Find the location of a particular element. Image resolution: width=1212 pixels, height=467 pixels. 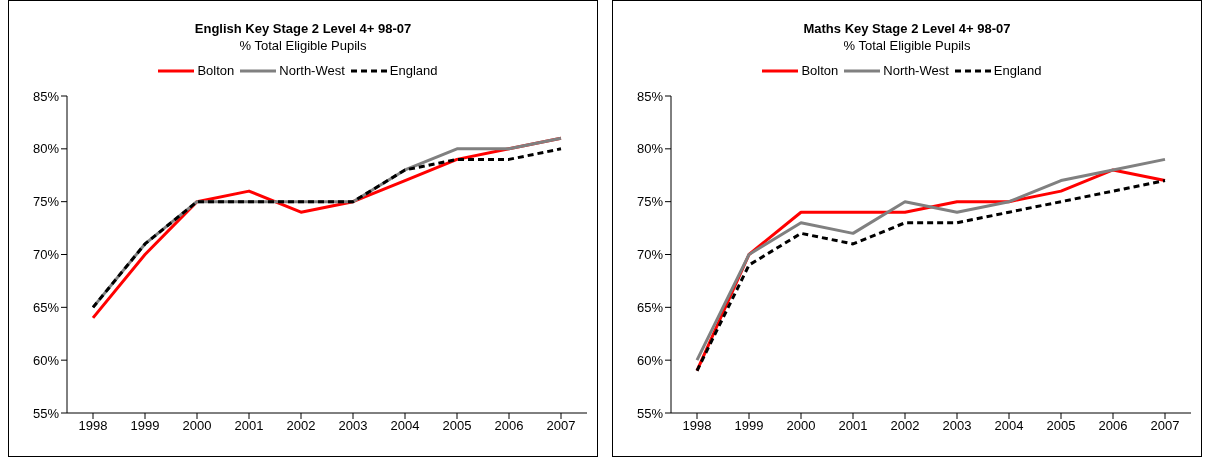

chart-title: Maths Key Stage 2 Level 4+ 98-07 is located at coordinates (907, 28).